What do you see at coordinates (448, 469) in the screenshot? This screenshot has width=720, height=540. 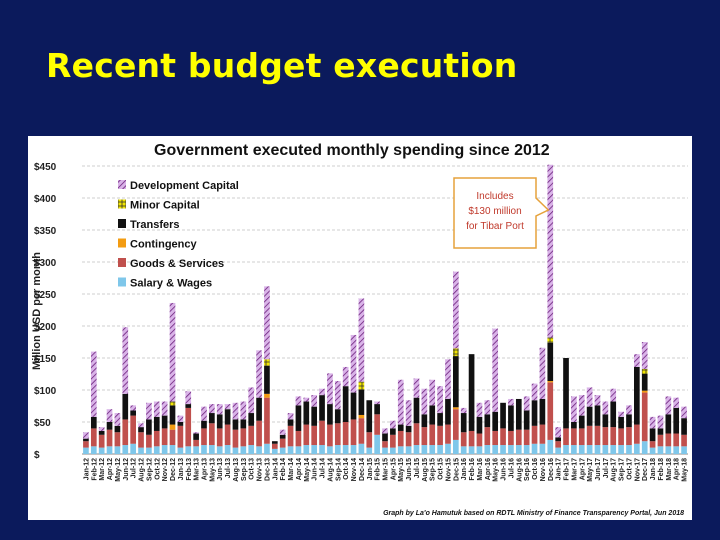 I see `x-tick-label: Nov-15` at bounding box center [448, 469].